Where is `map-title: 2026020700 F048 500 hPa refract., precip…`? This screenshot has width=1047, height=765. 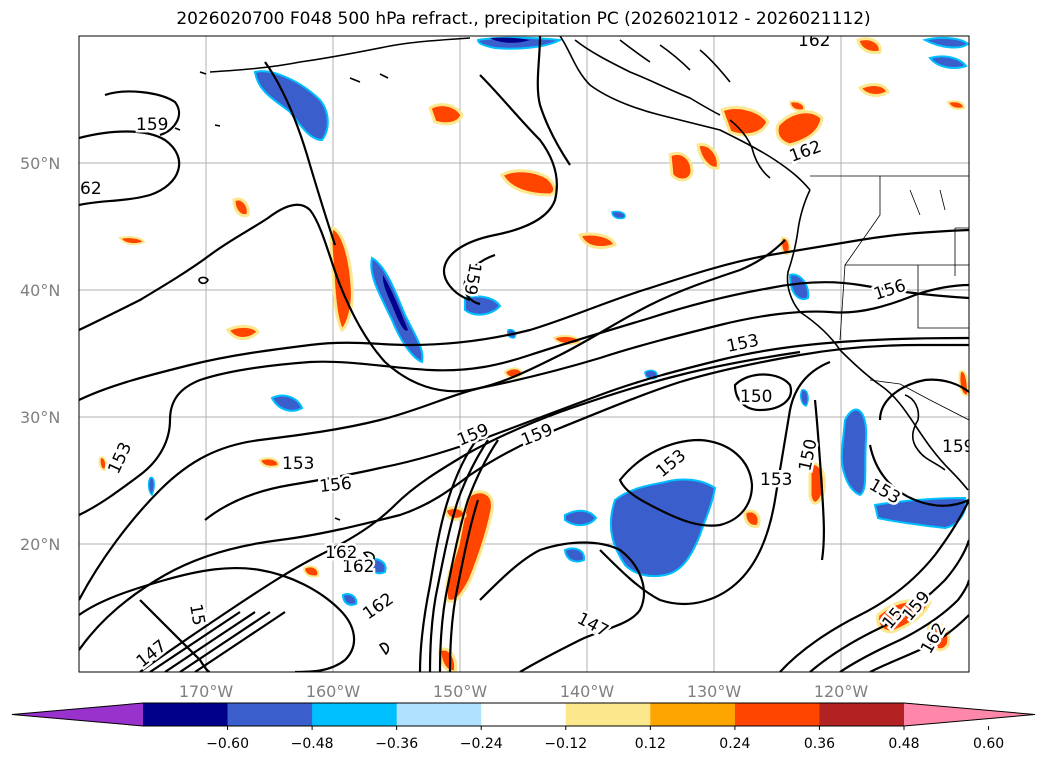
map-title: 2026020700 F048 500 hPa refract., precip… is located at coordinates (523, 19).